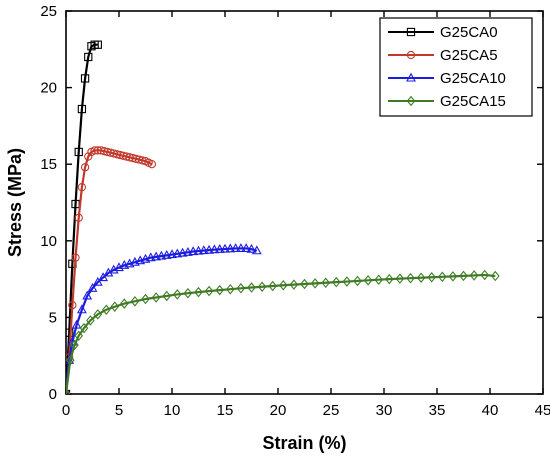 This screenshot has width=550, height=462. Describe the element at coordinates (82, 218) in the screenshot. I see `series-line-g25ca0` at that location.